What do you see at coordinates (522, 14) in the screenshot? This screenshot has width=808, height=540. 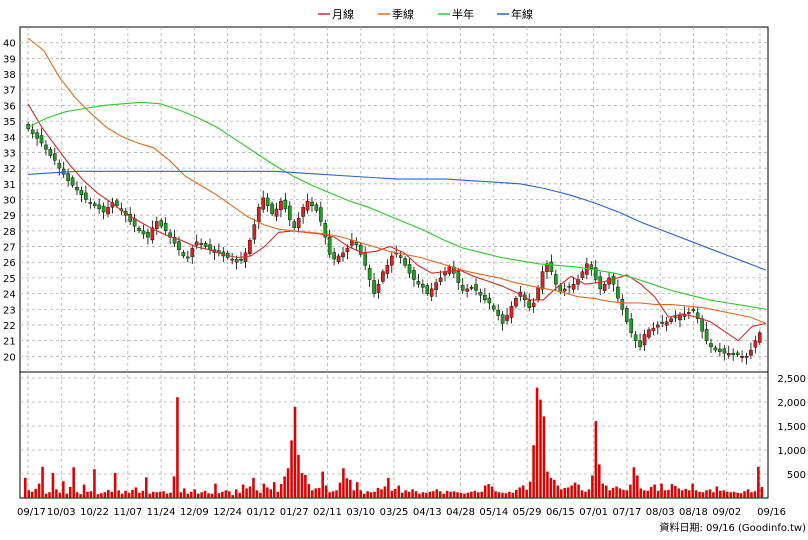 I see `legend-label-annual: 年線` at bounding box center [522, 14].